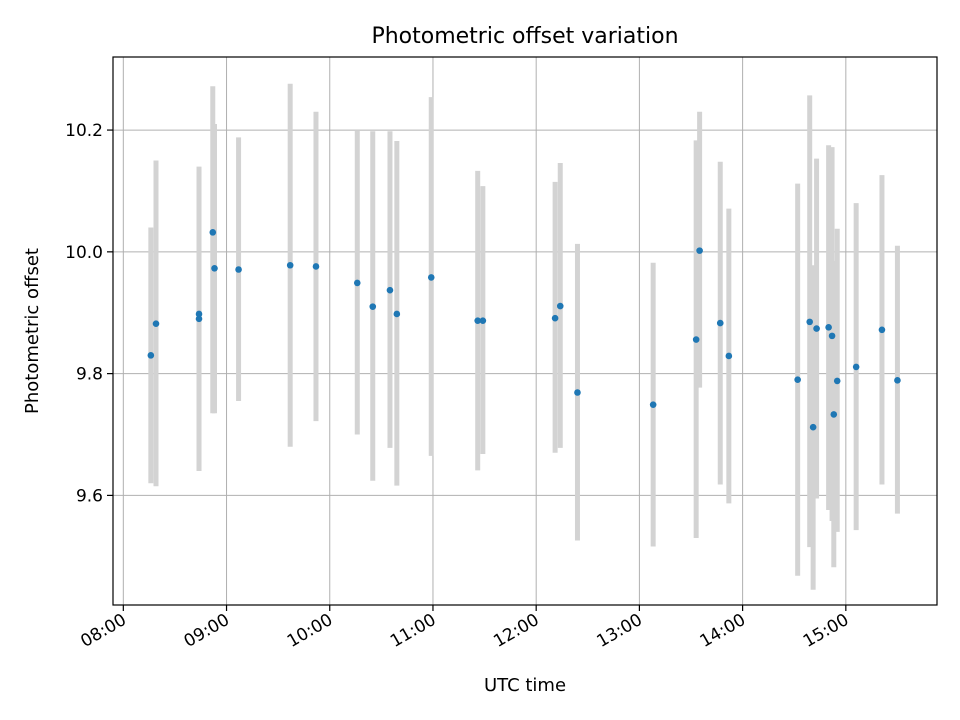 The image size is (960, 720). I want to click on y-tick-label: 9.8, so click(89, 375).